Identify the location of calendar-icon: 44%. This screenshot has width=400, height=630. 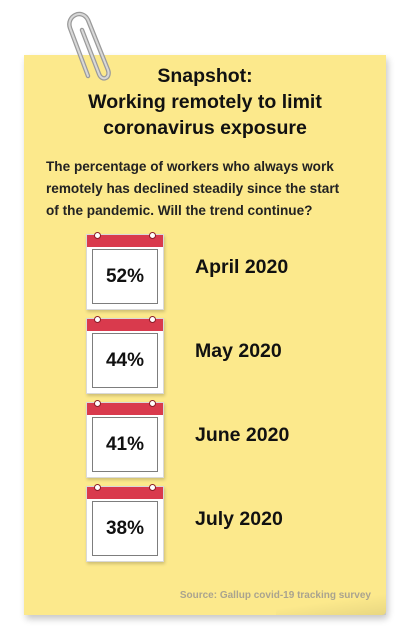
(125, 355).